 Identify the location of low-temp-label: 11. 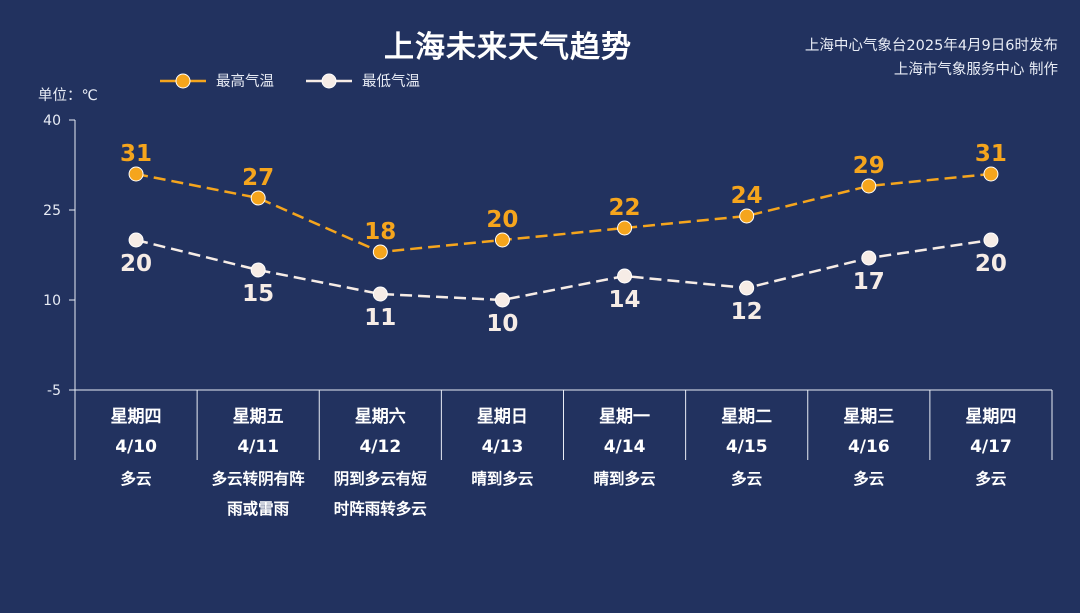
(380, 318).